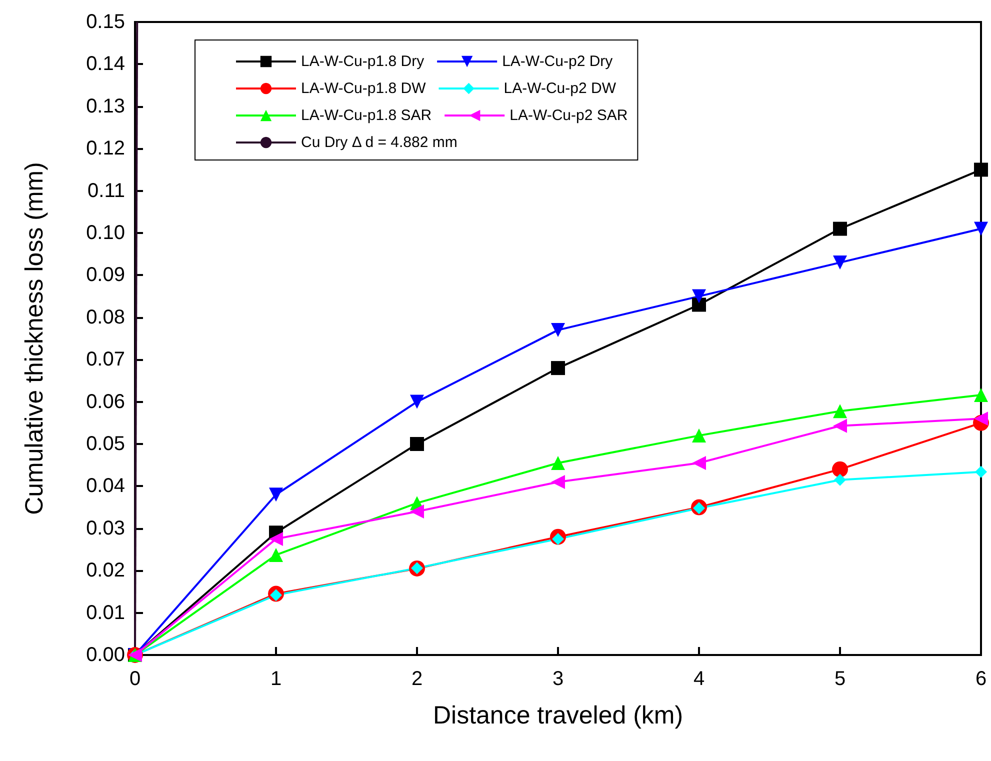  Describe the element at coordinates (558, 679) in the screenshot. I see `x-tick-label: 3` at that location.